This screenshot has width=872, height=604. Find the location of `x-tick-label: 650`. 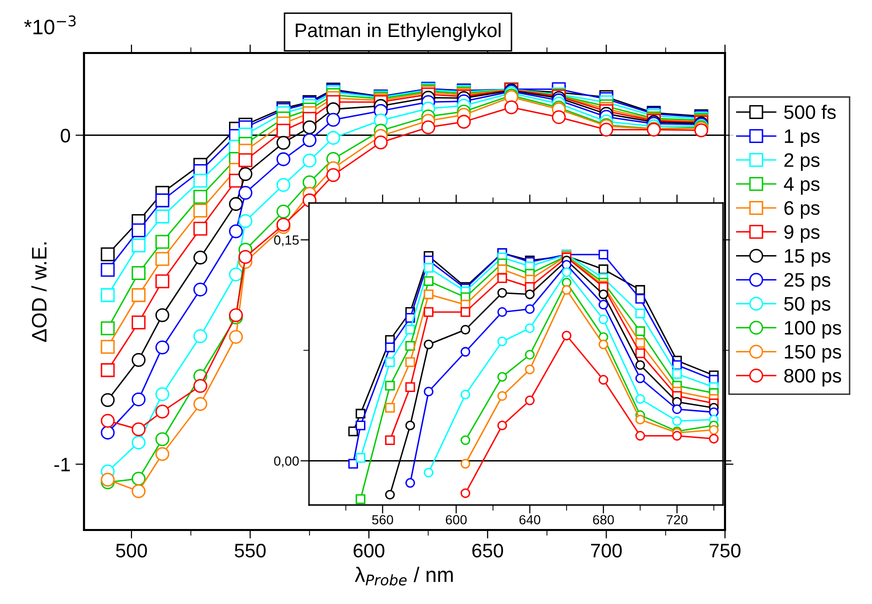

x-tick-label: 650 is located at coordinates (488, 551).